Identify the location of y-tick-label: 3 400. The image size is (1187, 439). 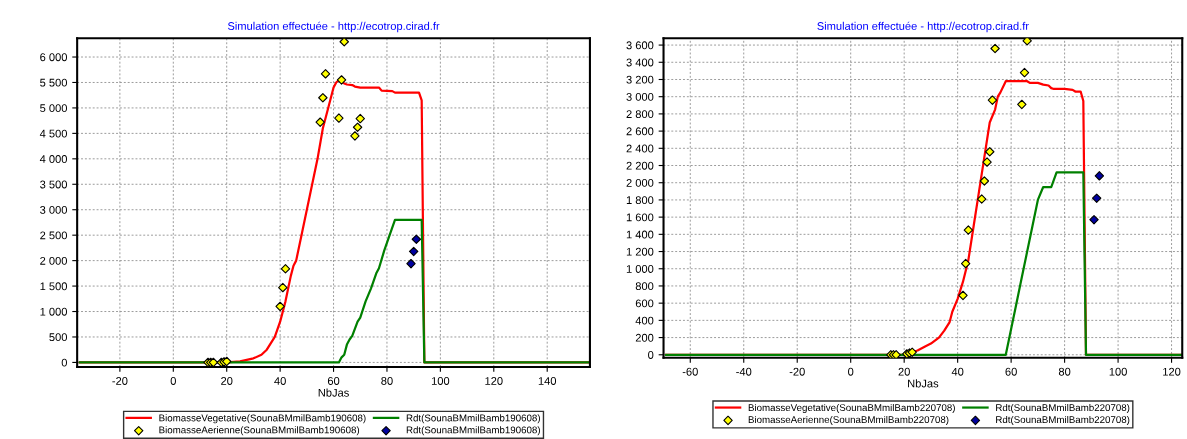
(640, 62).